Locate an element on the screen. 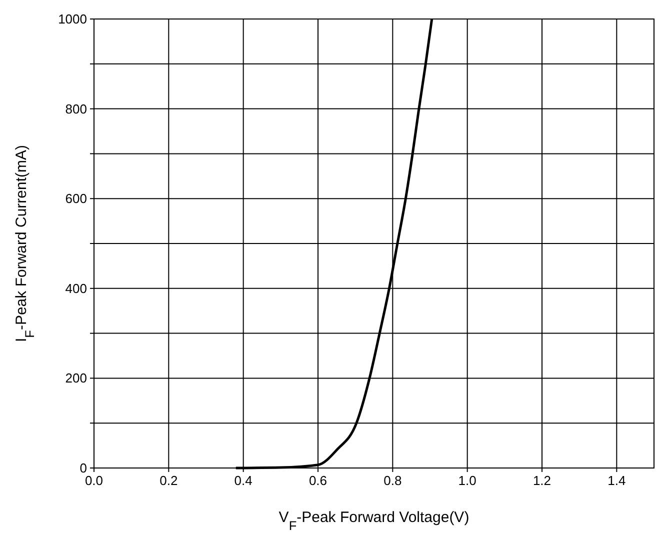 The height and width of the screenshot is (538, 662). y-tick-label: 400 is located at coordinates (76, 288).